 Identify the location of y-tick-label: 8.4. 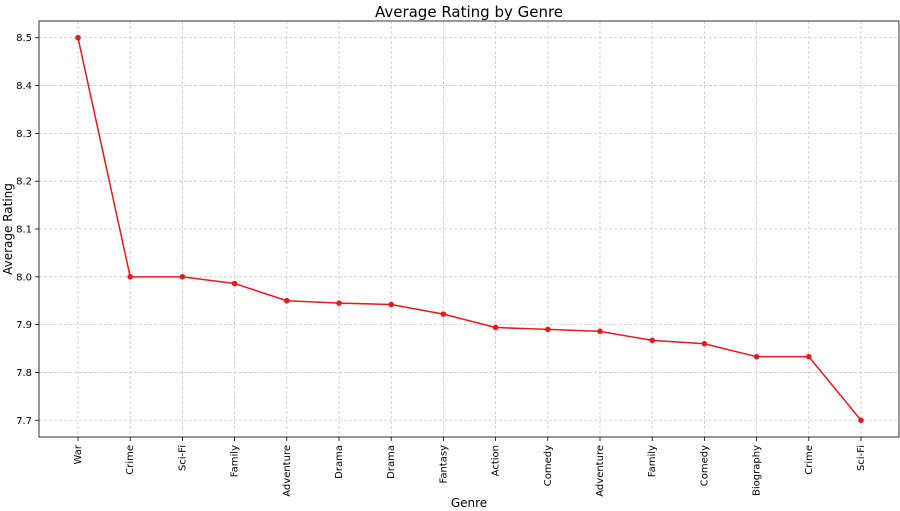
(24, 86).